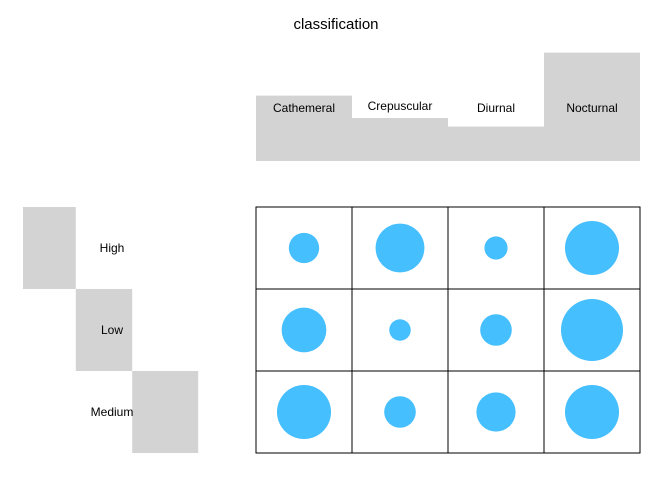  I want to click on cell-medium-nocturnal, so click(592, 412).